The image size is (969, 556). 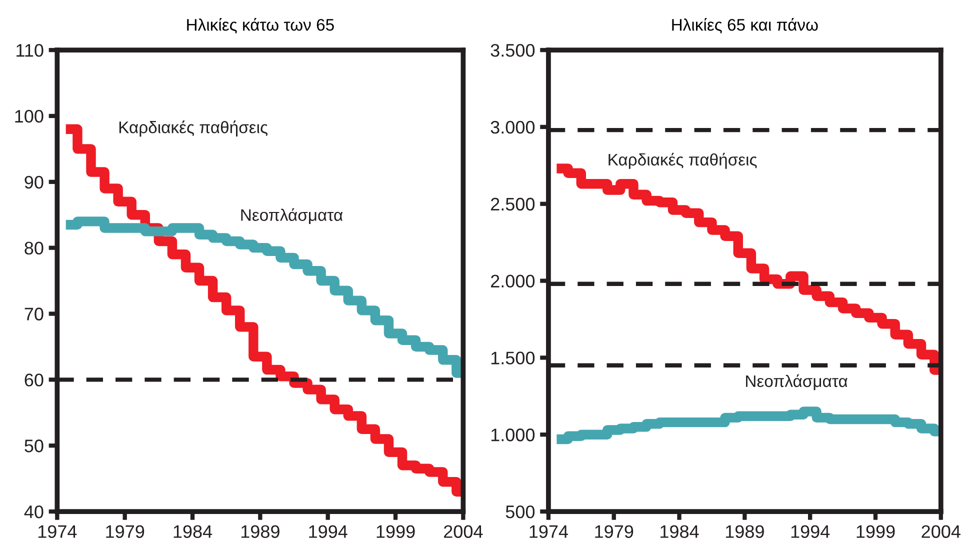 I want to click on chart-title: Ηλικίες 65 και πάνω, so click(x=745, y=26).